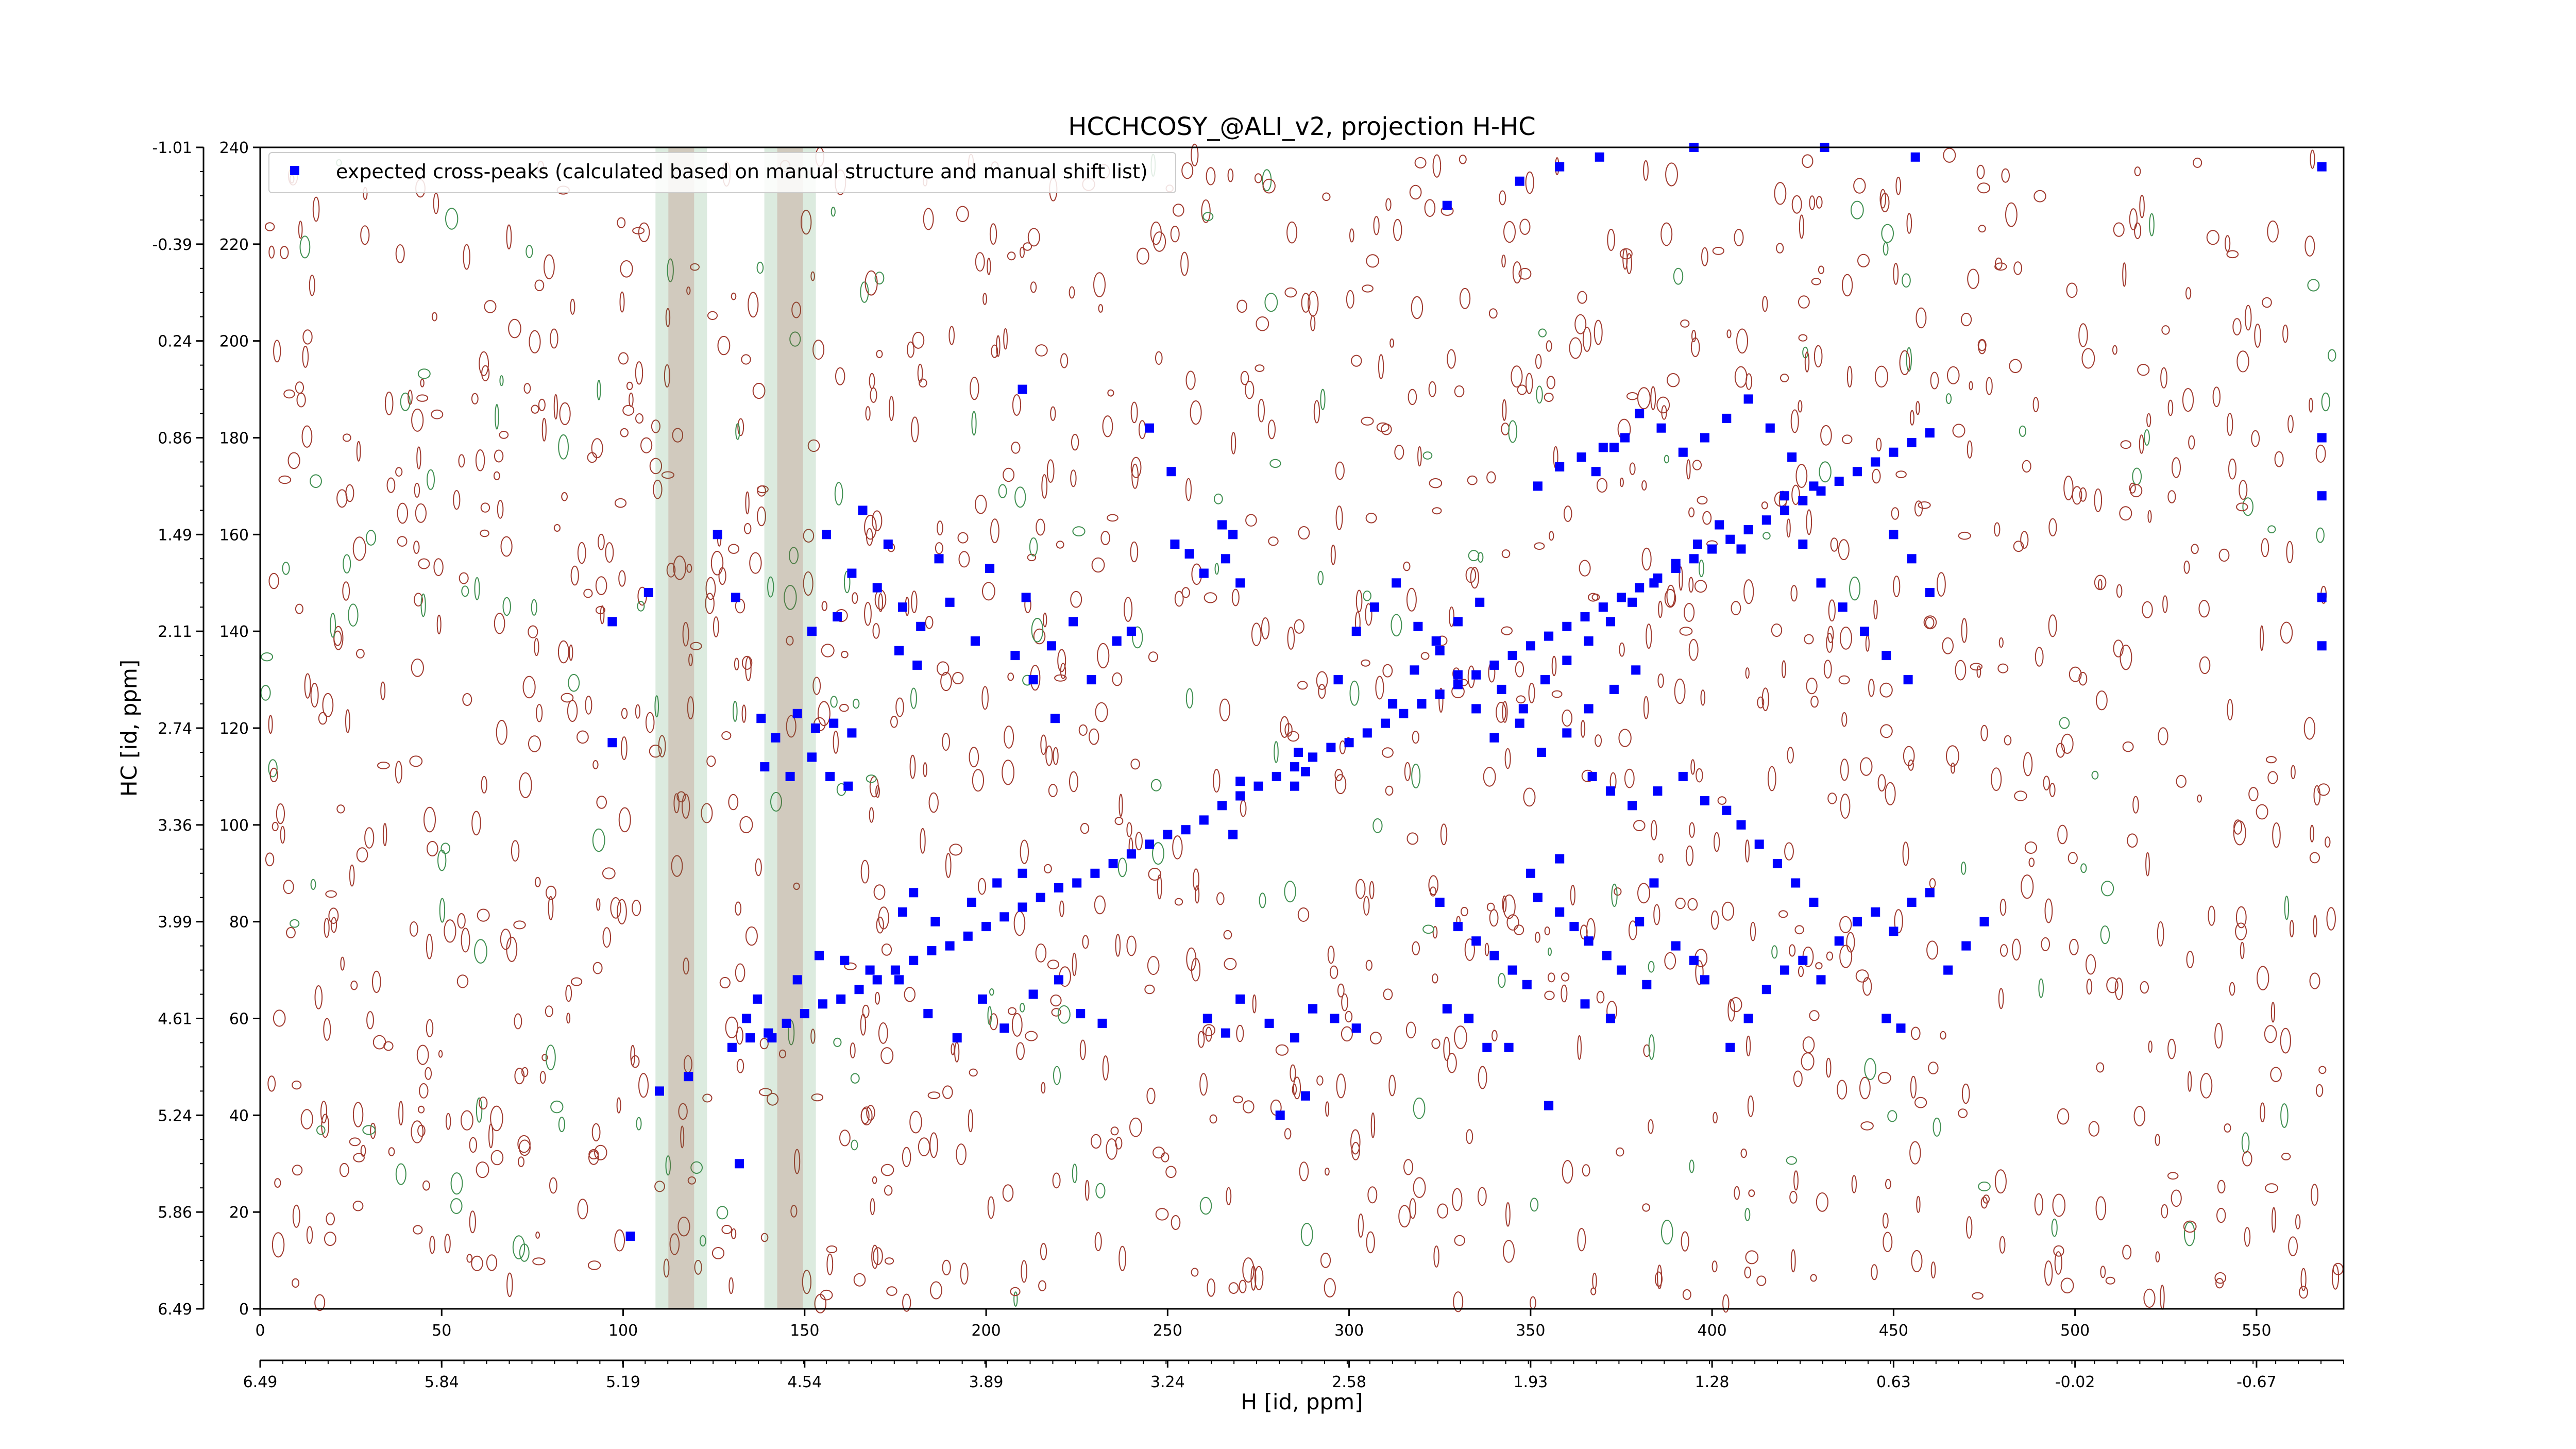 This screenshot has height=1449, width=2576. Describe the element at coordinates (175, 632) in the screenshot. I see `y-ppm-tick-label: 2.11` at that location.